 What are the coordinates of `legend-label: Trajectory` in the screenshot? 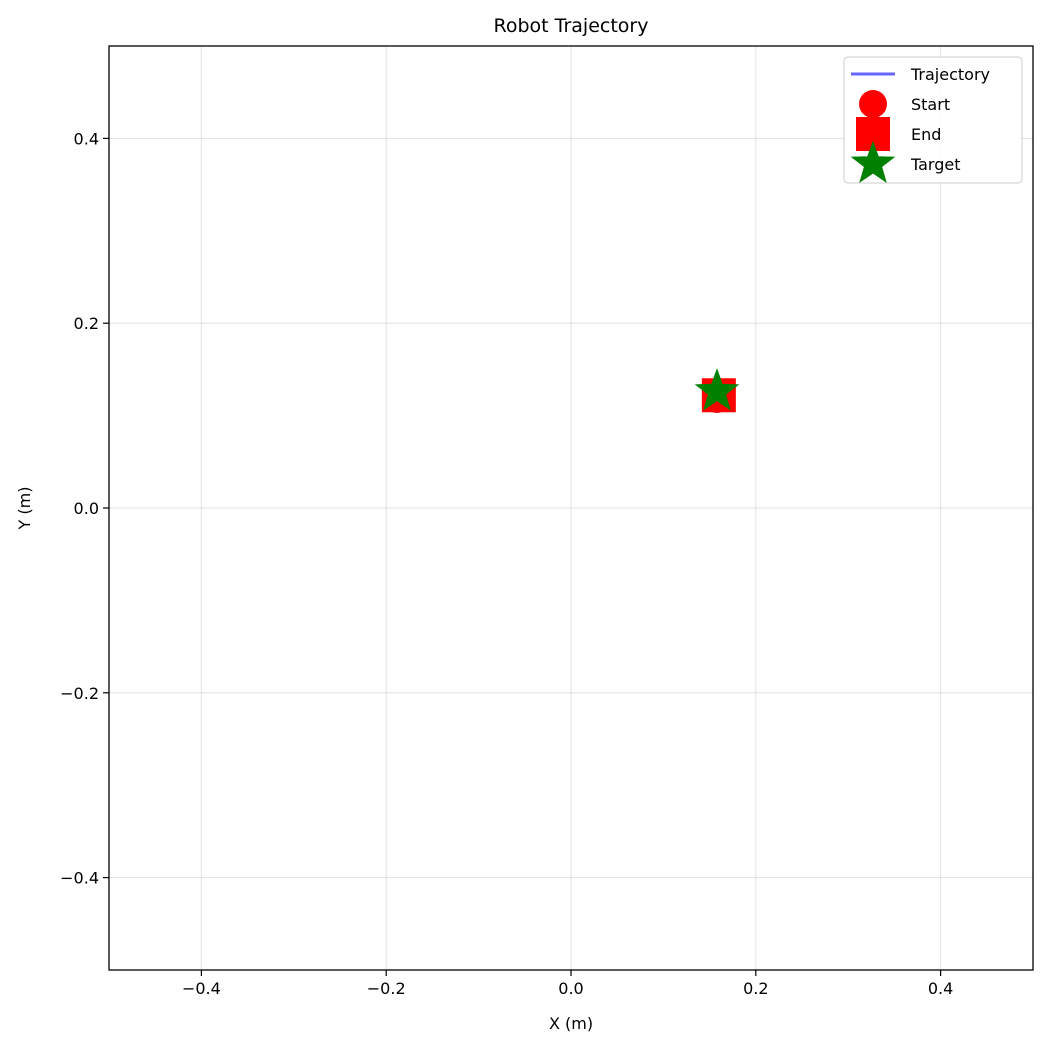 It's located at (950, 74).